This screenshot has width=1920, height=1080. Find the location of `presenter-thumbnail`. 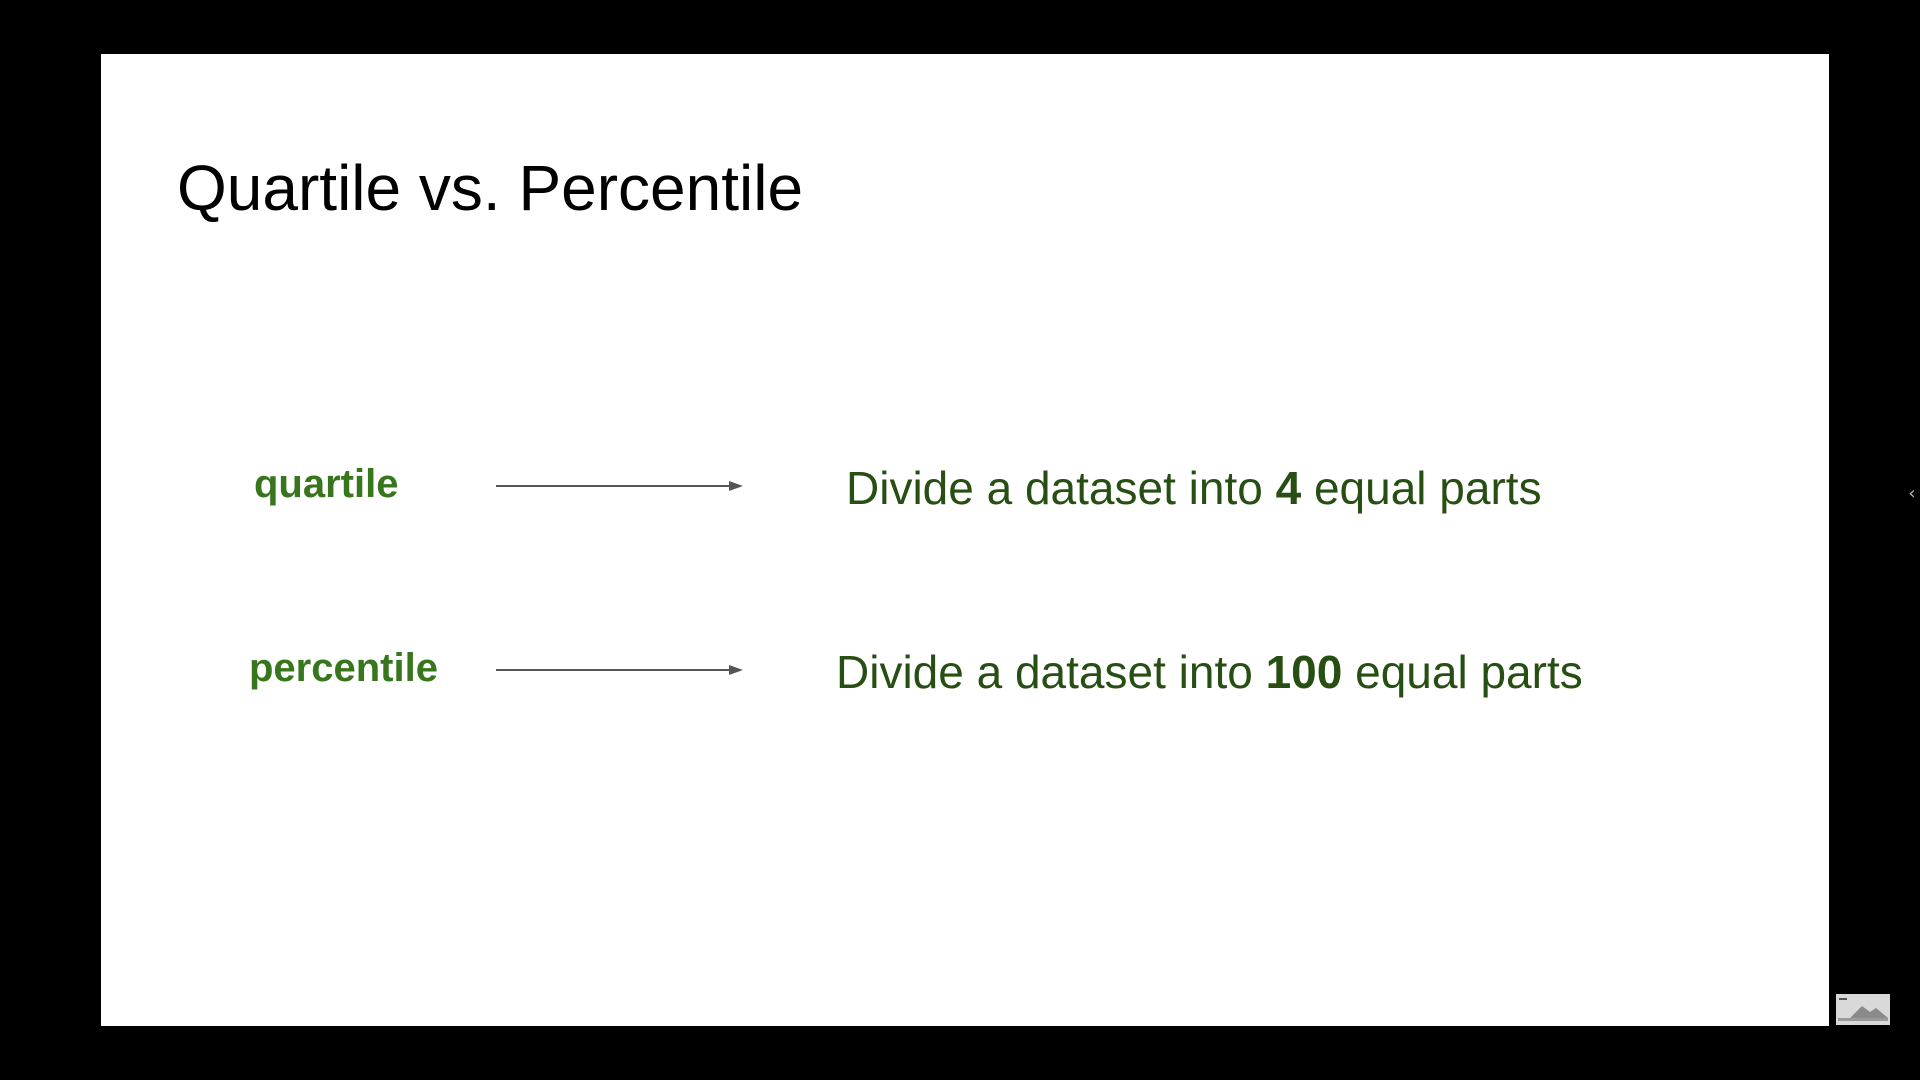

presenter-thumbnail is located at coordinates (1863, 1009).